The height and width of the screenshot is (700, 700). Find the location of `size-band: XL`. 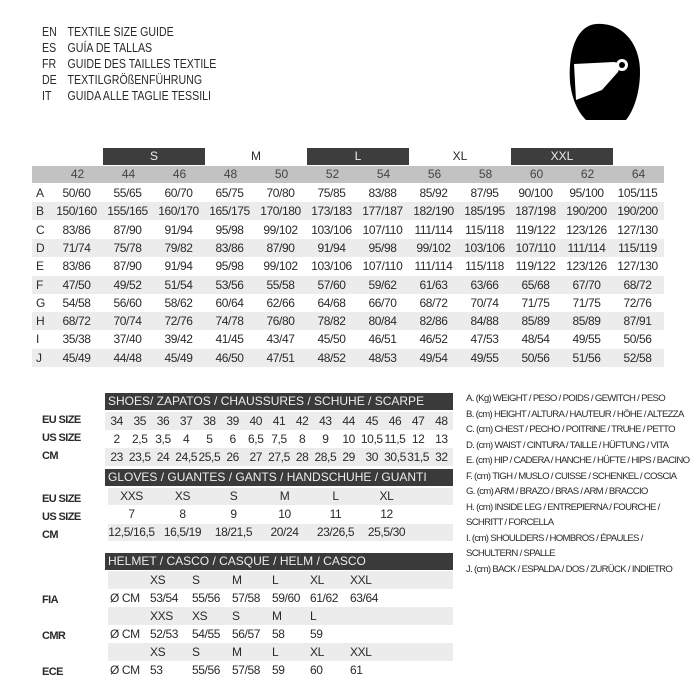

size-band: XL is located at coordinates (460, 156).